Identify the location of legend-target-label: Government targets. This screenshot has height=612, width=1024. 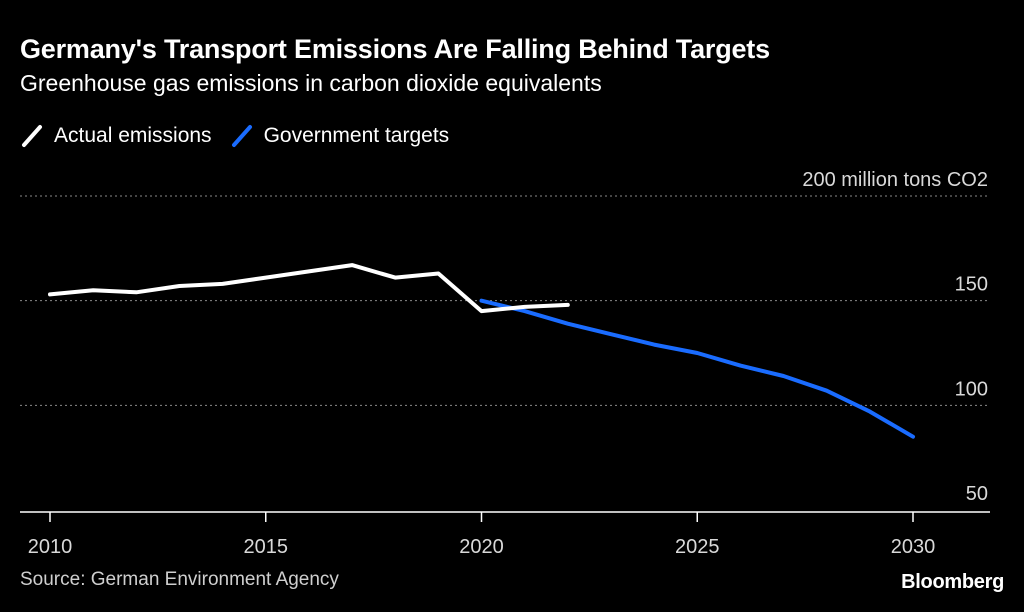
(356, 135).